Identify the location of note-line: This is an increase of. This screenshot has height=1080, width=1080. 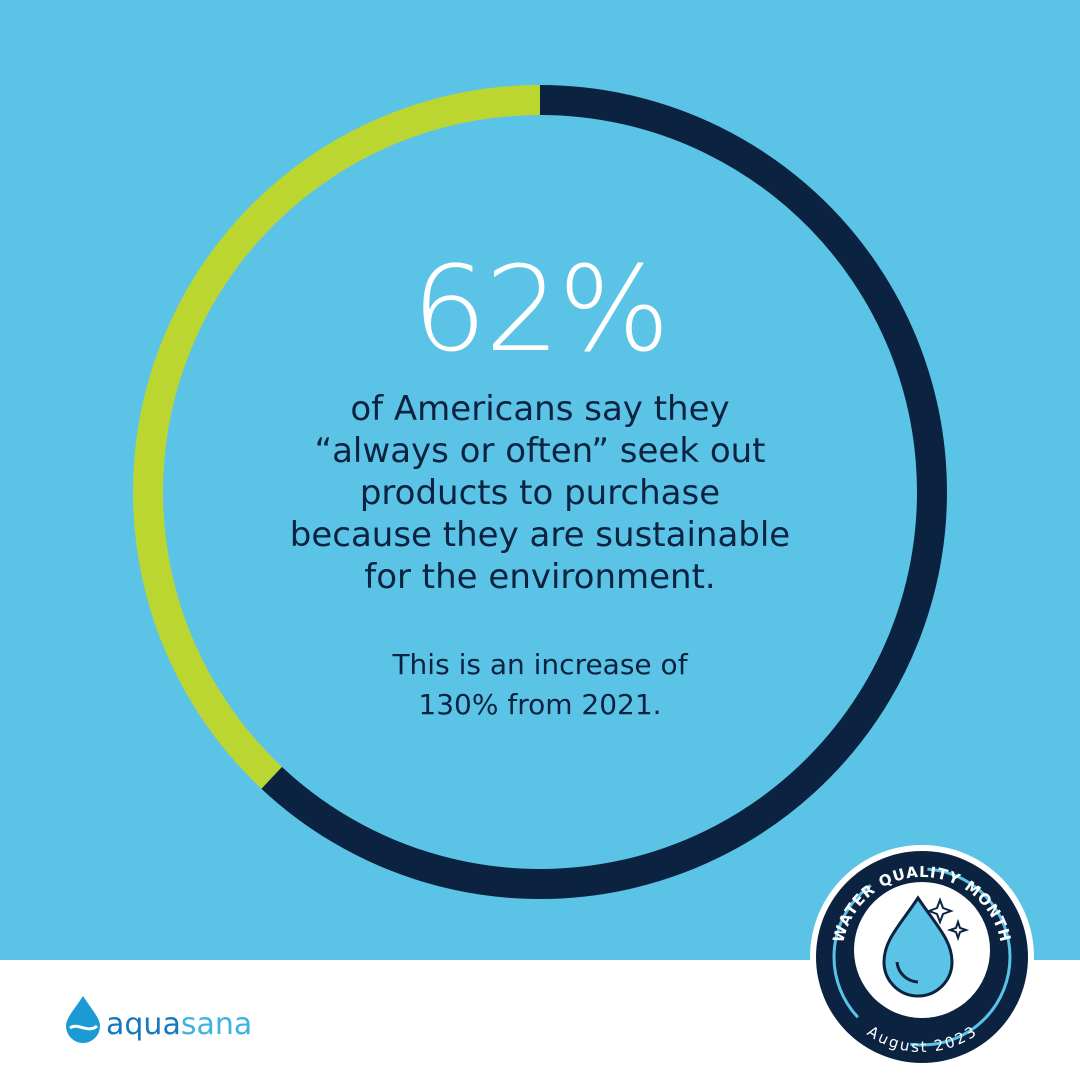
(539, 664).